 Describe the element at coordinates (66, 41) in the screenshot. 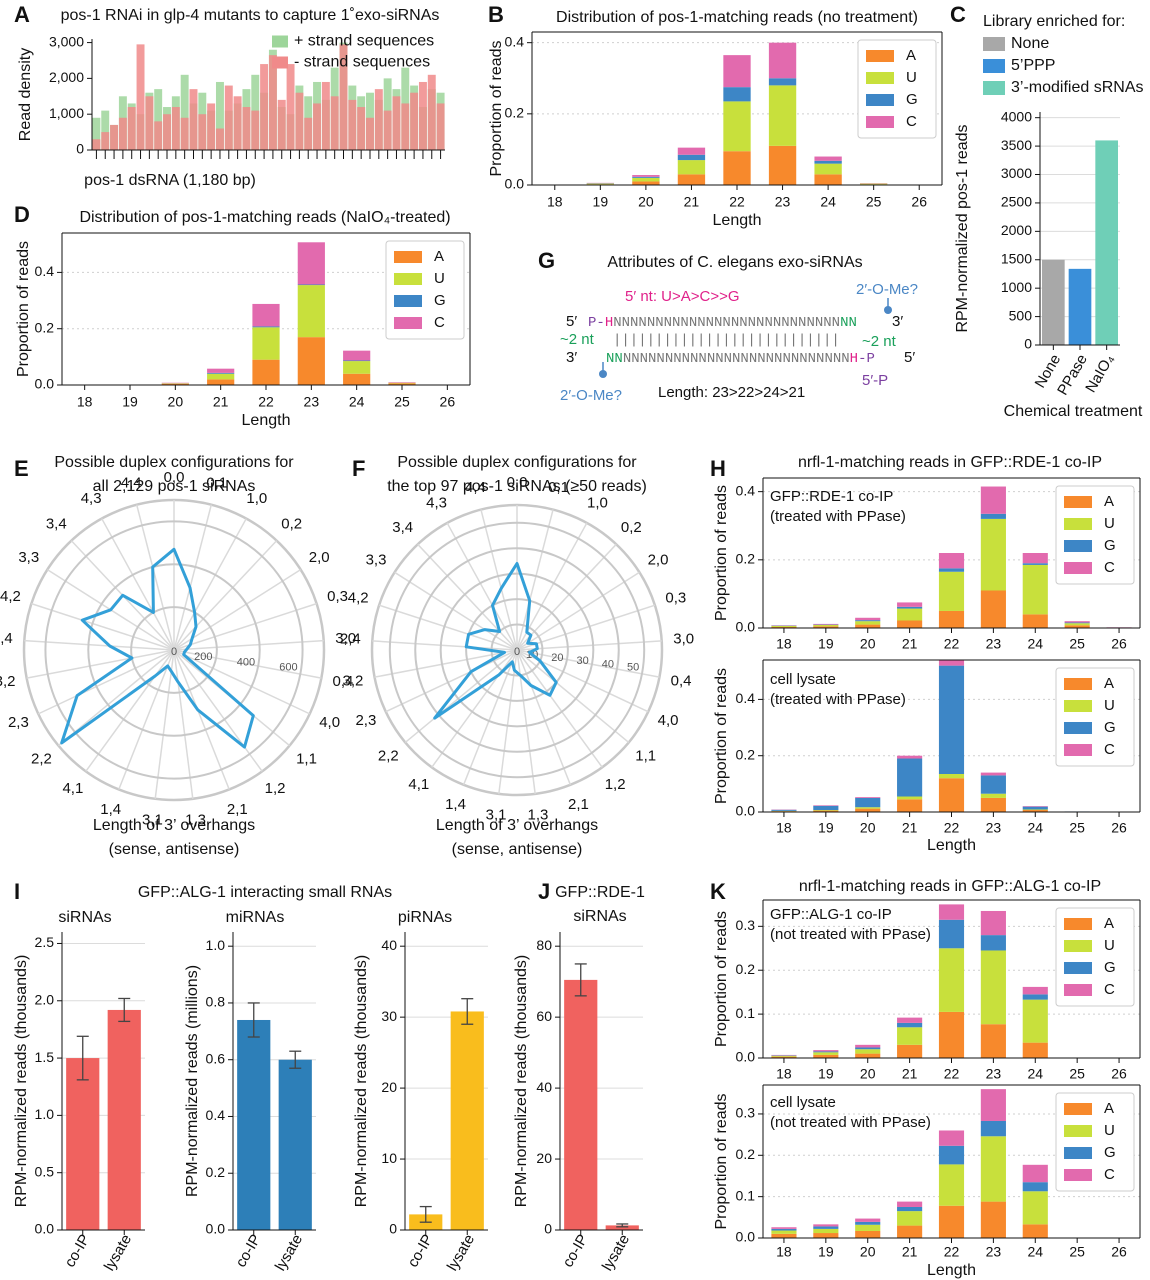

I see `y-tick-label: 3,000` at that location.